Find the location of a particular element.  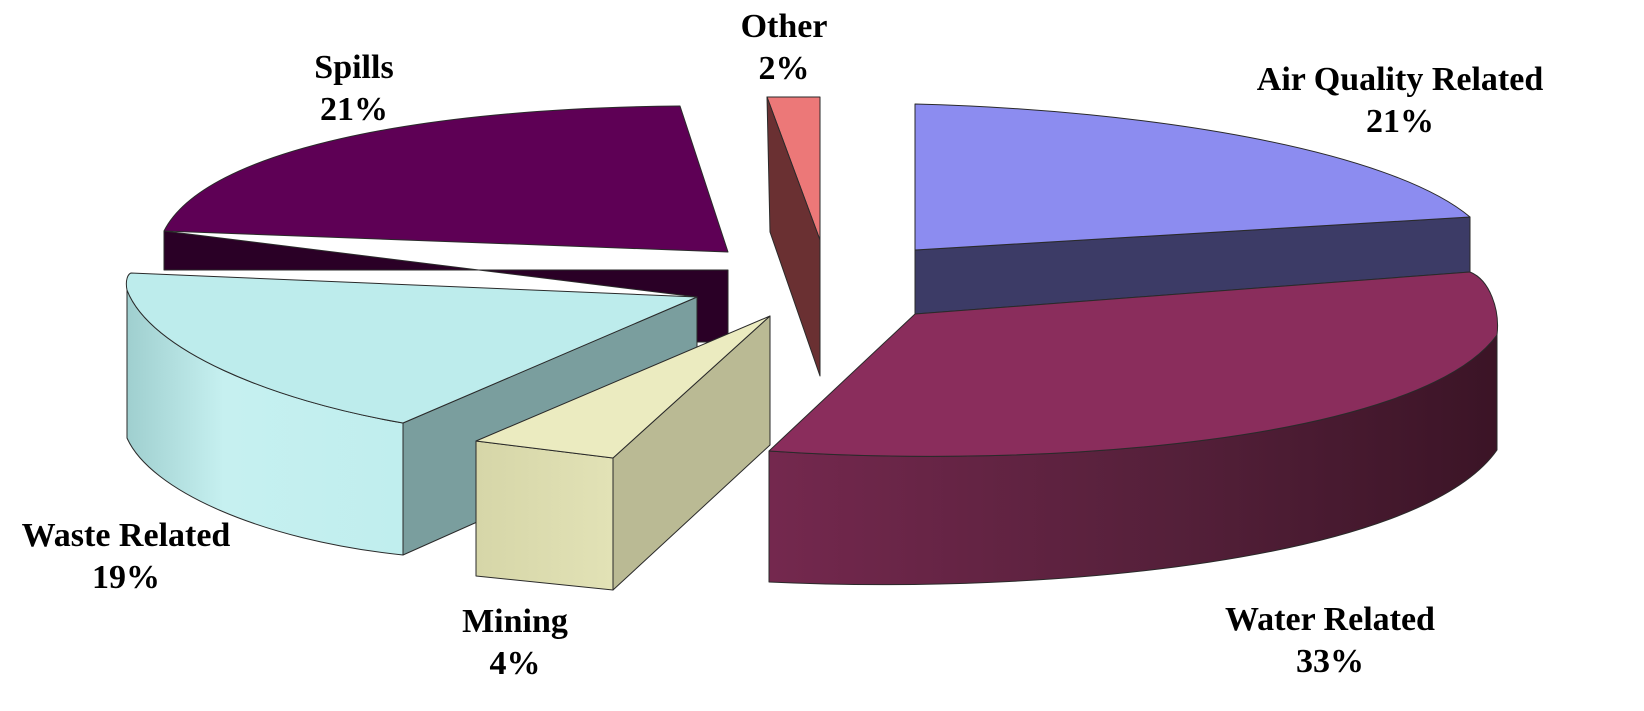

slice-percent-water-related: 33% is located at coordinates (1330, 661).